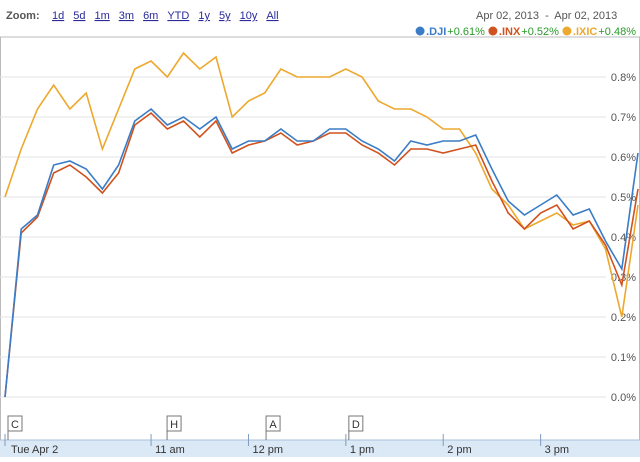 The width and height of the screenshot is (640, 462). Describe the element at coordinates (267, 450) in the screenshot. I see `x-tick-label: 12 pm` at that location.